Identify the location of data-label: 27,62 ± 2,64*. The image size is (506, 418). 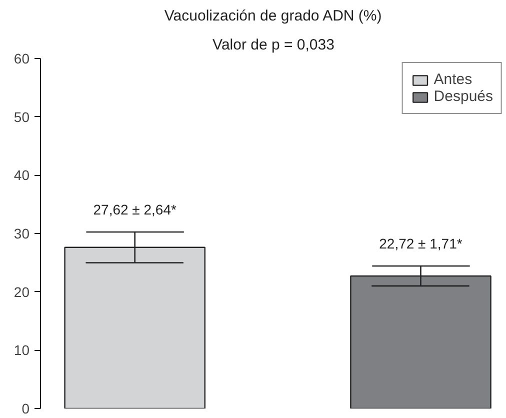
(135, 209).